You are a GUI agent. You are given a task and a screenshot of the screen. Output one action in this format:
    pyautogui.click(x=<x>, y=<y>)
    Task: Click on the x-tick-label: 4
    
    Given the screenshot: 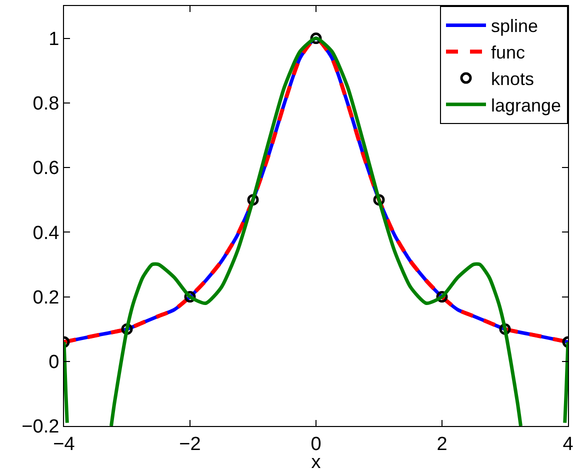 What is the action you would take?
    pyautogui.click(x=568, y=444)
    